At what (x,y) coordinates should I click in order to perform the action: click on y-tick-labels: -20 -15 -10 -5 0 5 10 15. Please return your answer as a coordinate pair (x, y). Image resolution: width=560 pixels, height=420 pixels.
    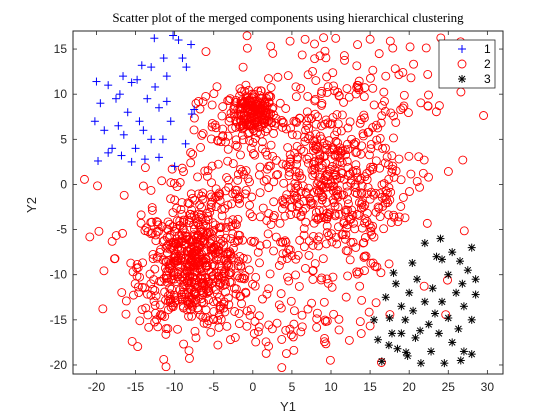
    Looking at the image, I should click on (59, 207).